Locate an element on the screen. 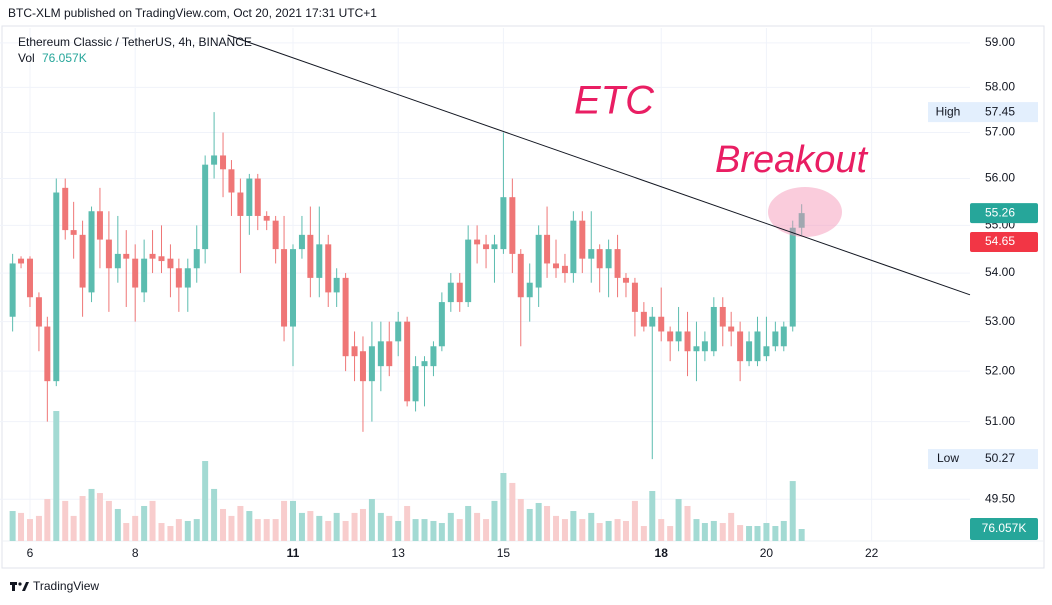 This screenshot has width=1052, height=605. annotation-etc: ETC is located at coordinates (614, 101).